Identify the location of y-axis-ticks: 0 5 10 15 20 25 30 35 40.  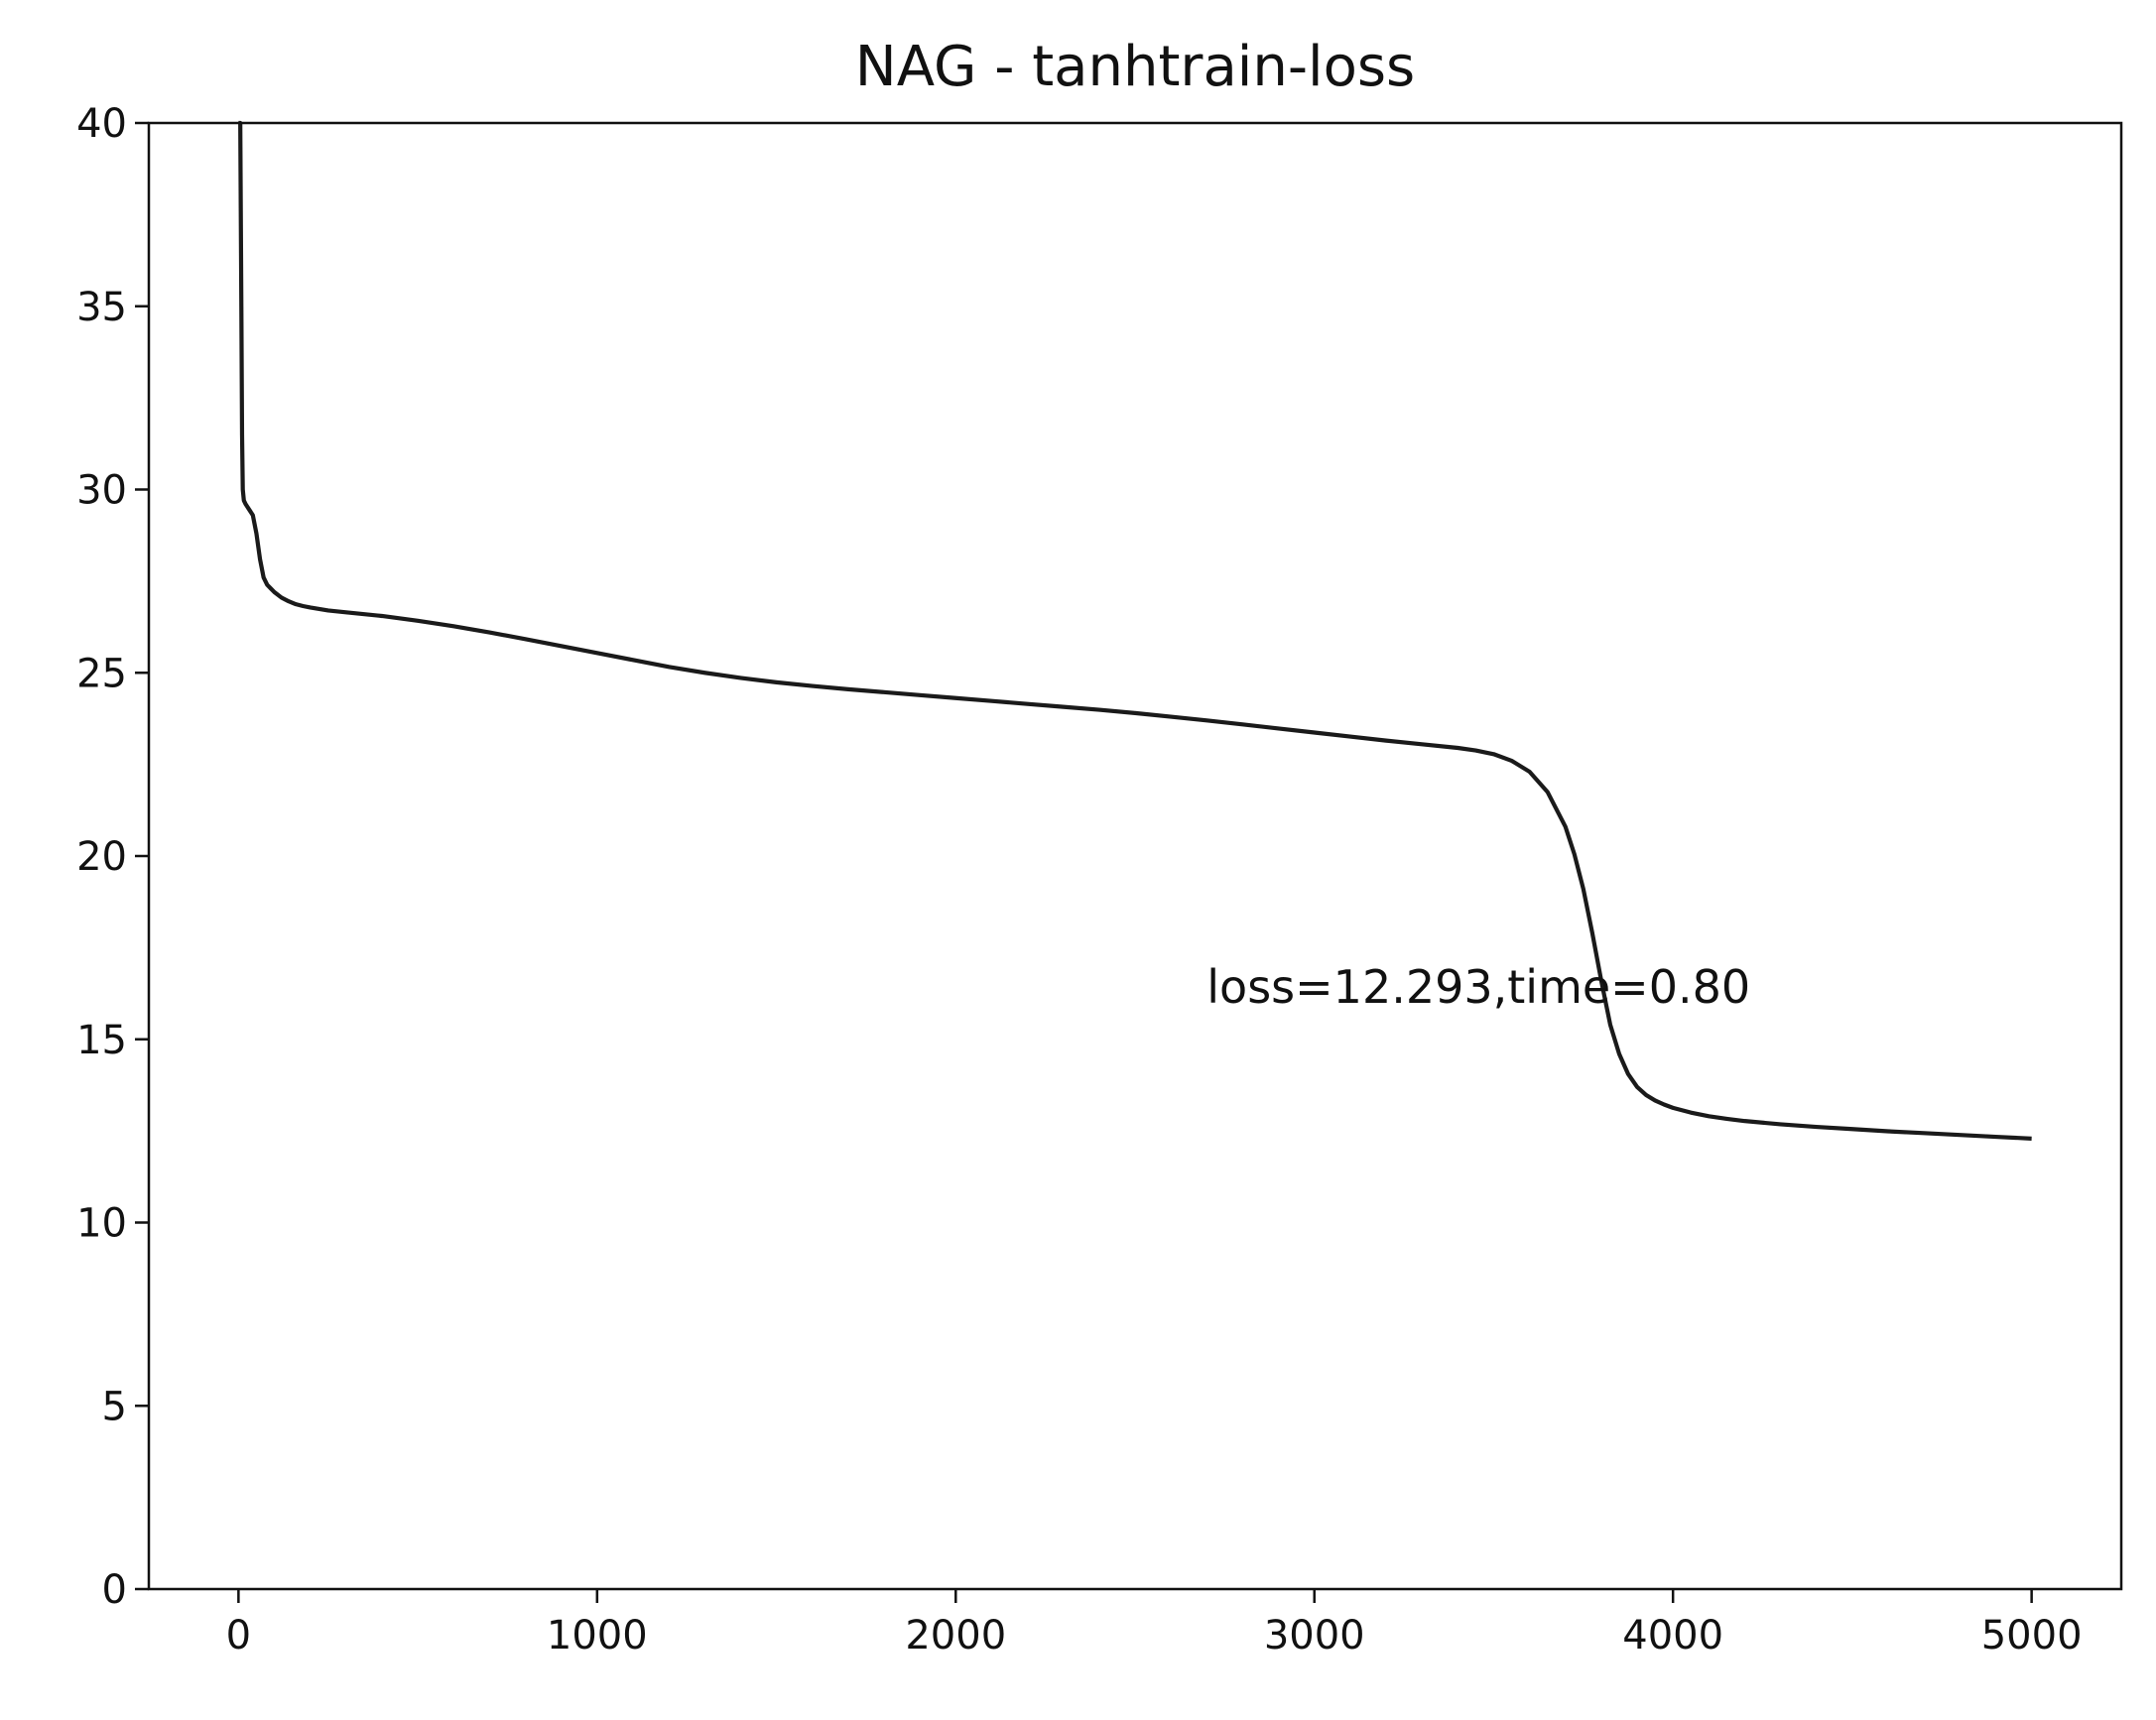
(112, 857).